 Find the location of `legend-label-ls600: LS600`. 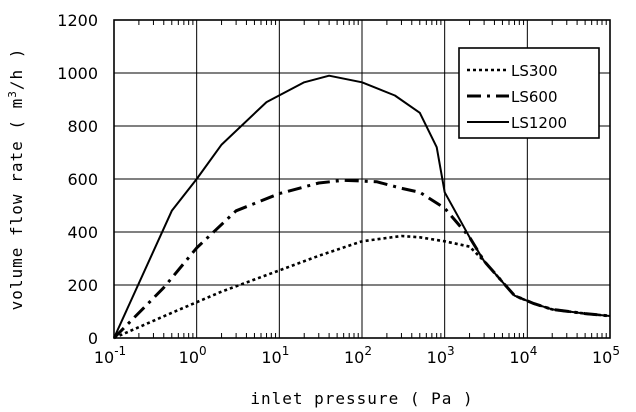

legend-label-ls600: LS600 is located at coordinates (534, 97).